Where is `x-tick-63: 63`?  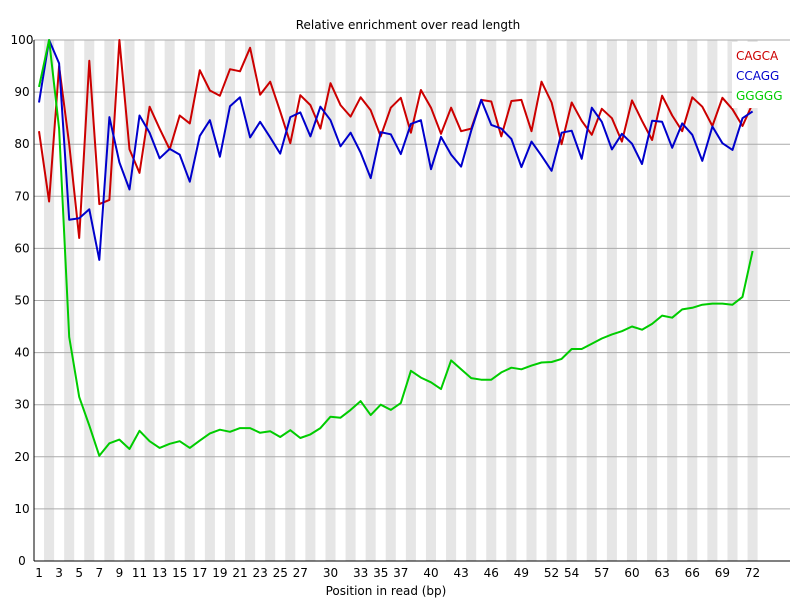 x-tick-63: 63 is located at coordinates (661, 573).